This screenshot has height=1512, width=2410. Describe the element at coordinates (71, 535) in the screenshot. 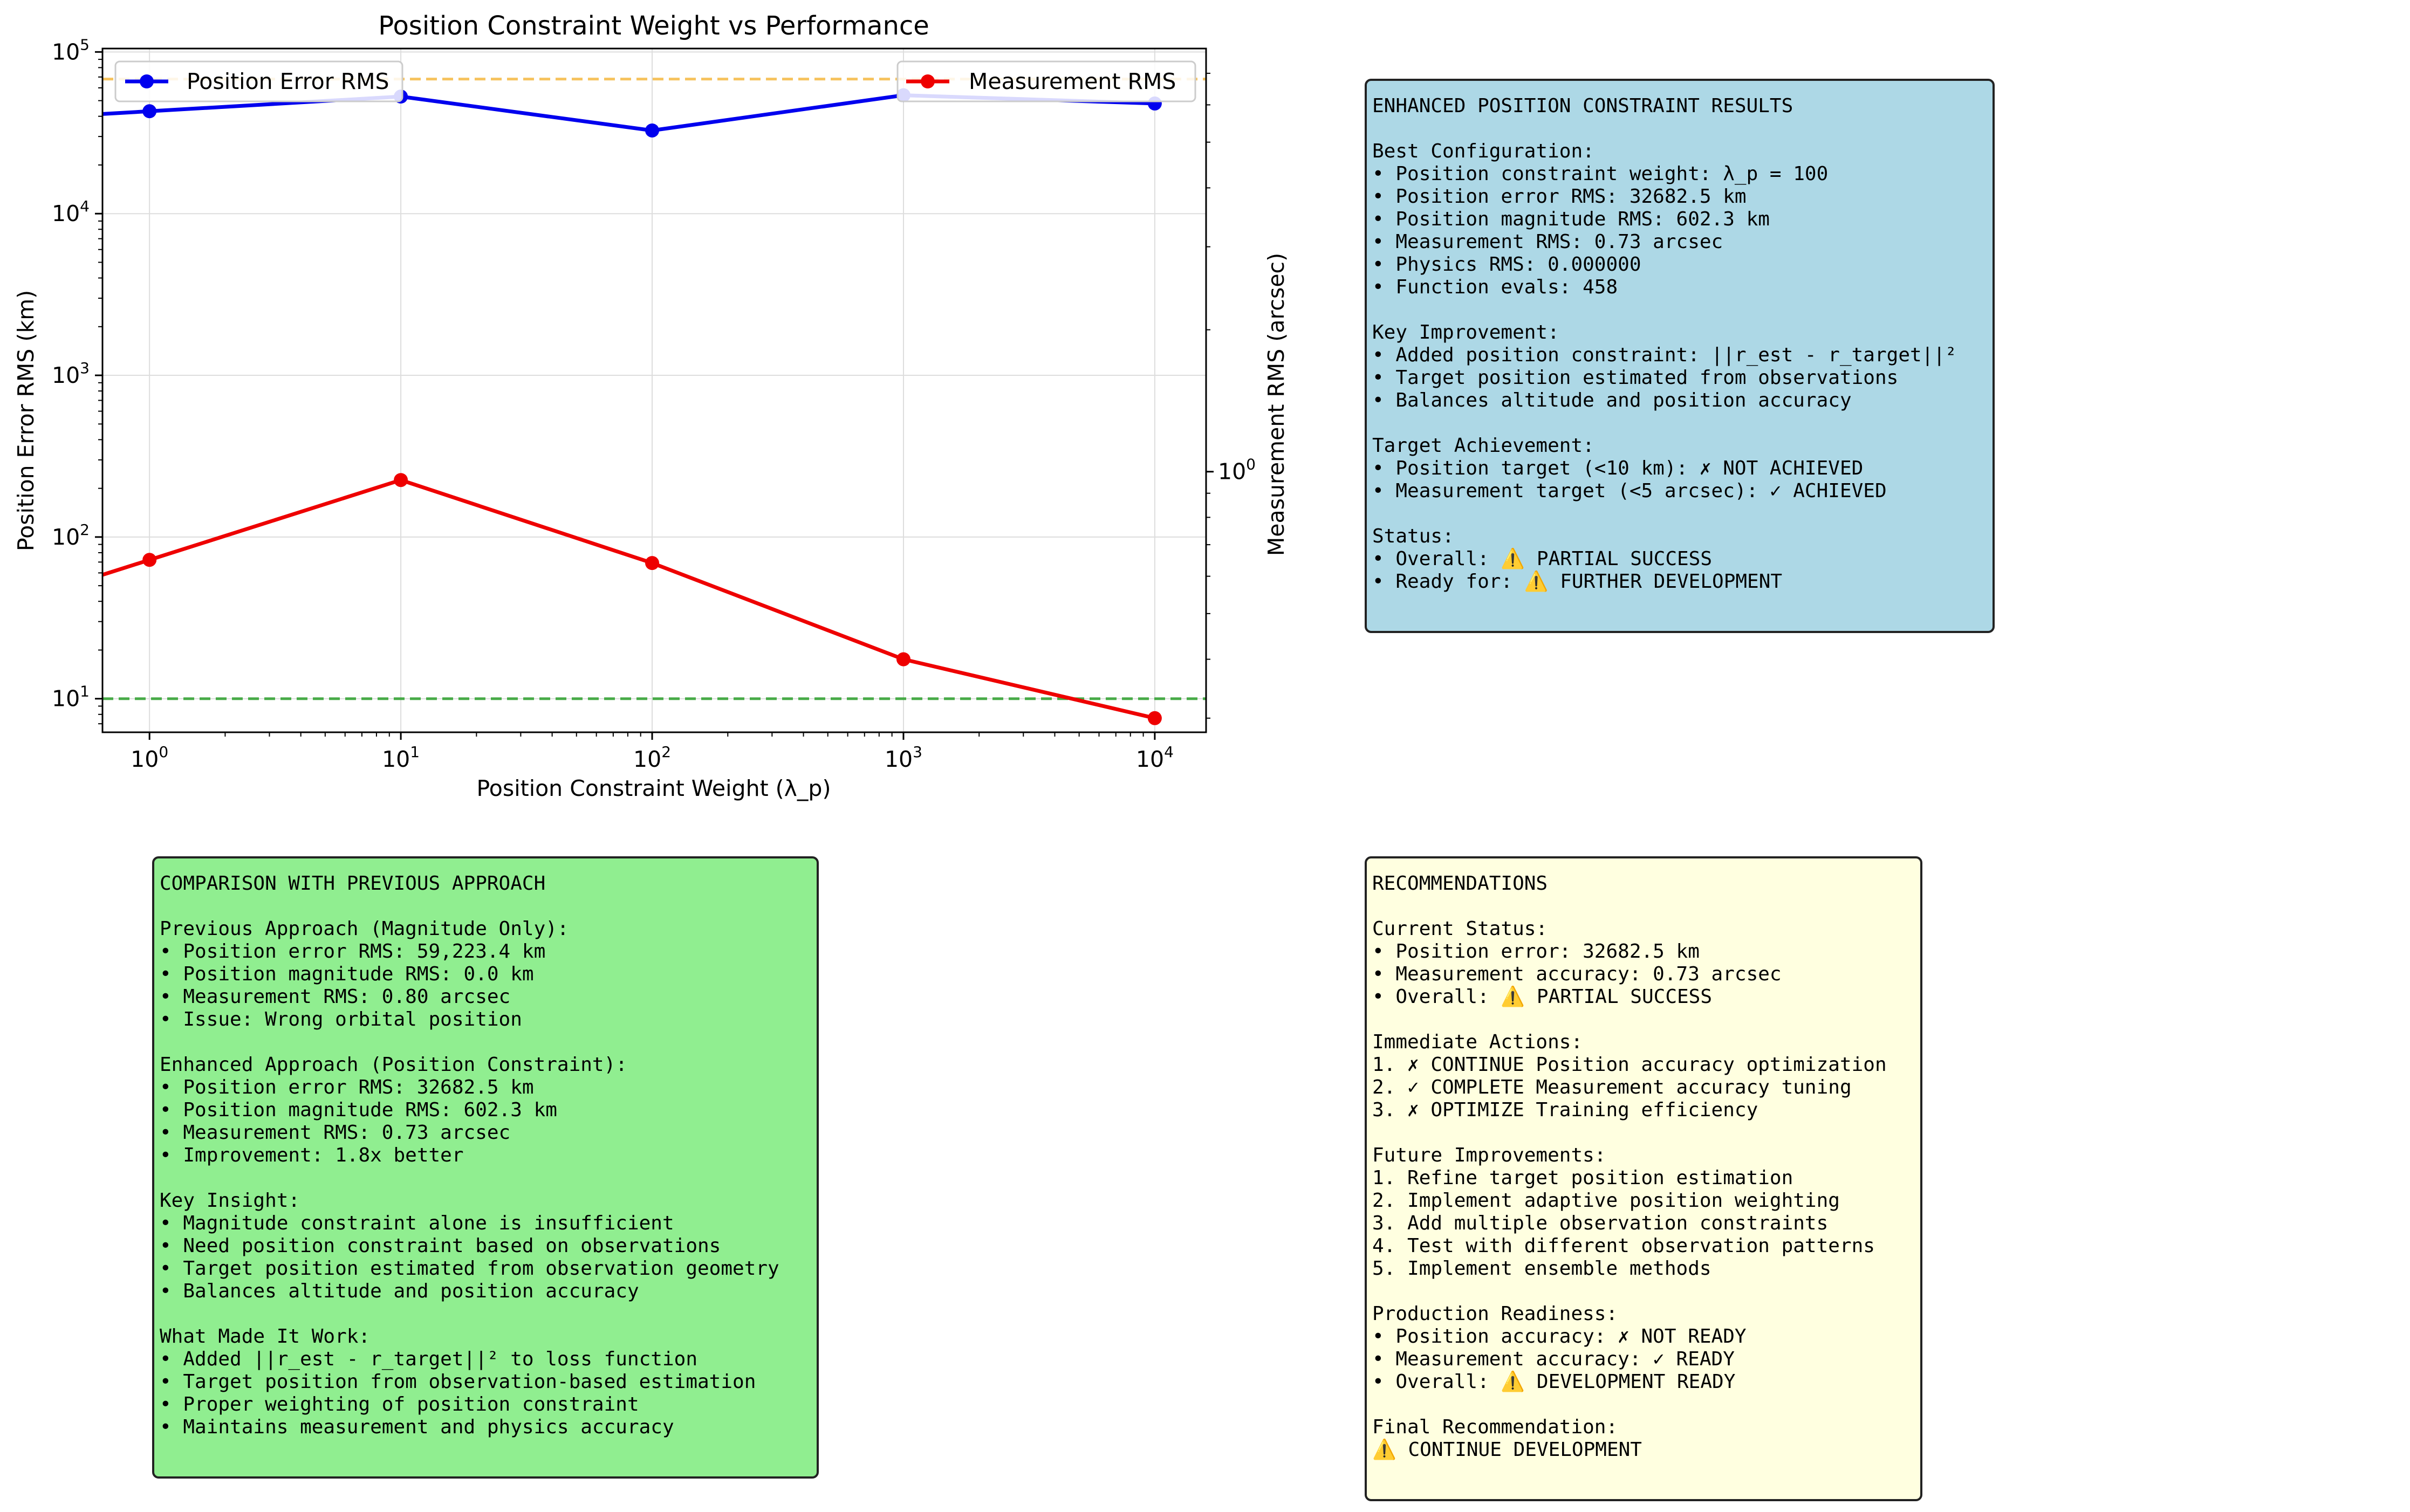

I see `y-tick-label: 10²` at that location.